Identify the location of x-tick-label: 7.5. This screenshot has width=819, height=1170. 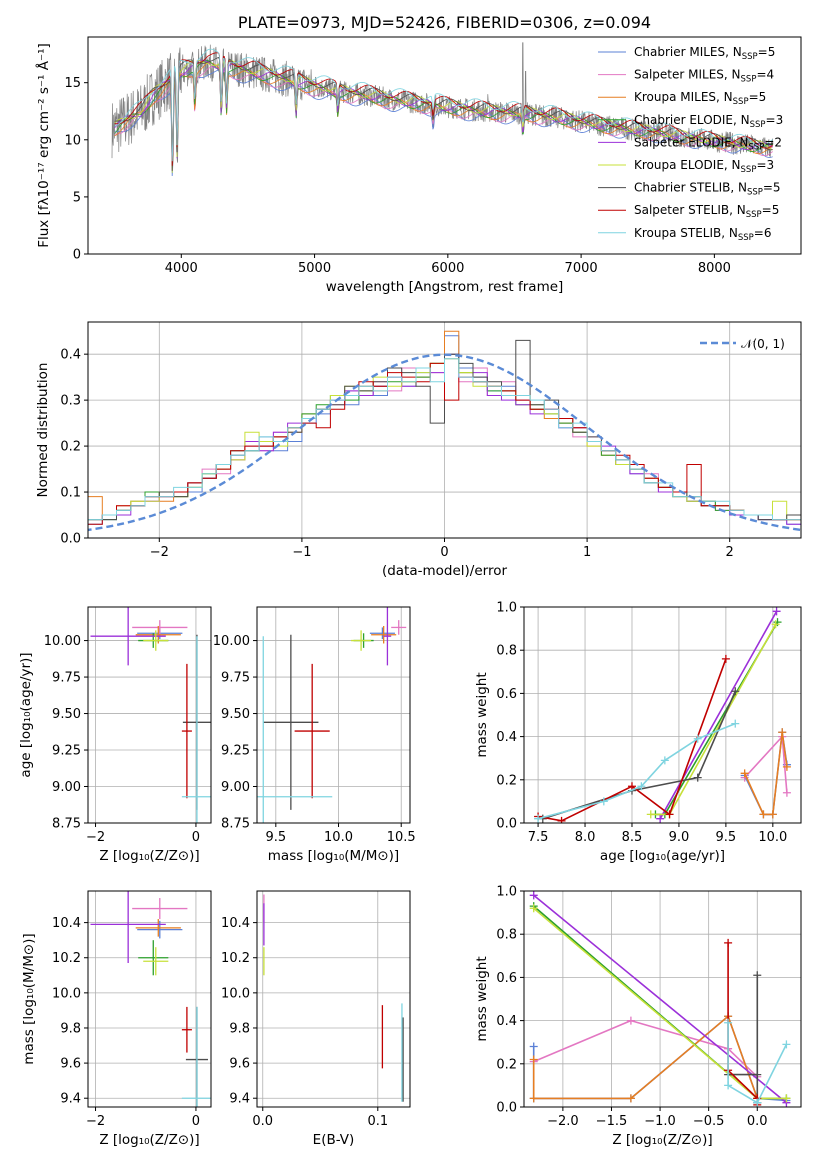
(538, 837).